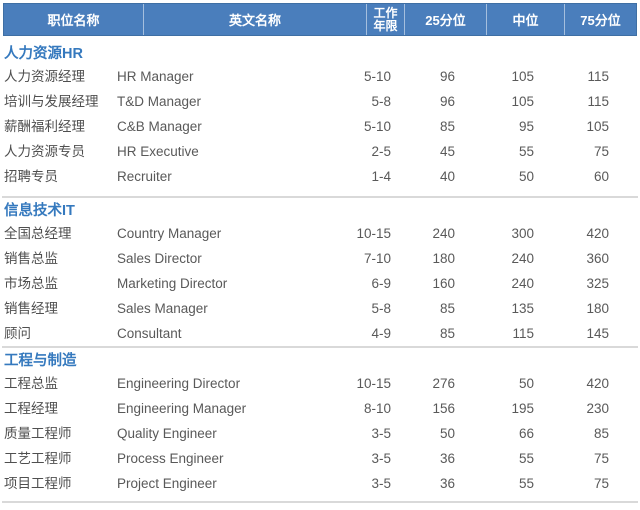 The image size is (640, 510). What do you see at coordinates (522, 283) in the screenshot?
I see `median-cell: 240` at bounding box center [522, 283].